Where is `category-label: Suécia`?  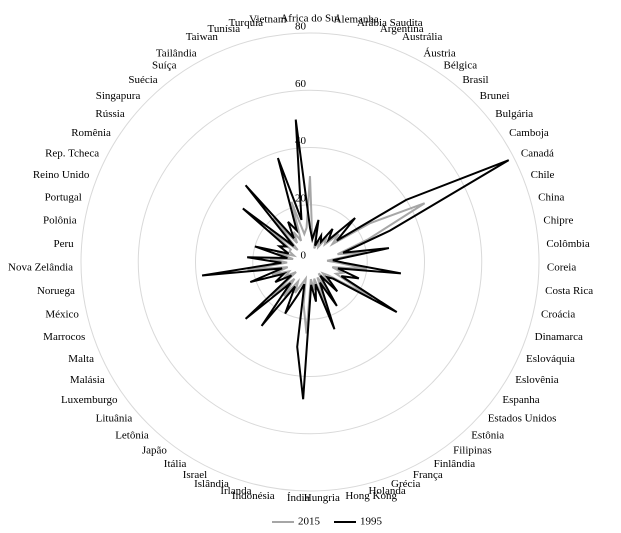 category-label: Suécia is located at coordinates (142, 80).